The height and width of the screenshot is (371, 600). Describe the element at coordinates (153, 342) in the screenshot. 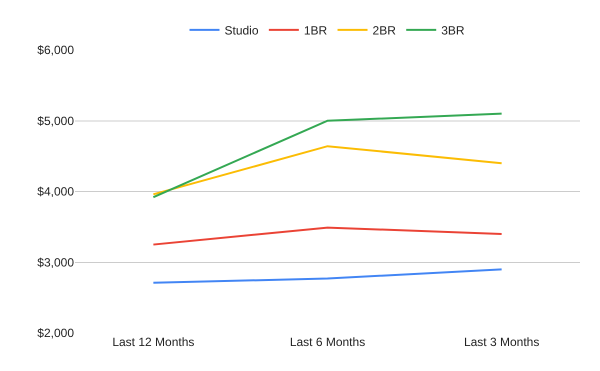

I see `x-tick-label: Last 12 Months` at that location.